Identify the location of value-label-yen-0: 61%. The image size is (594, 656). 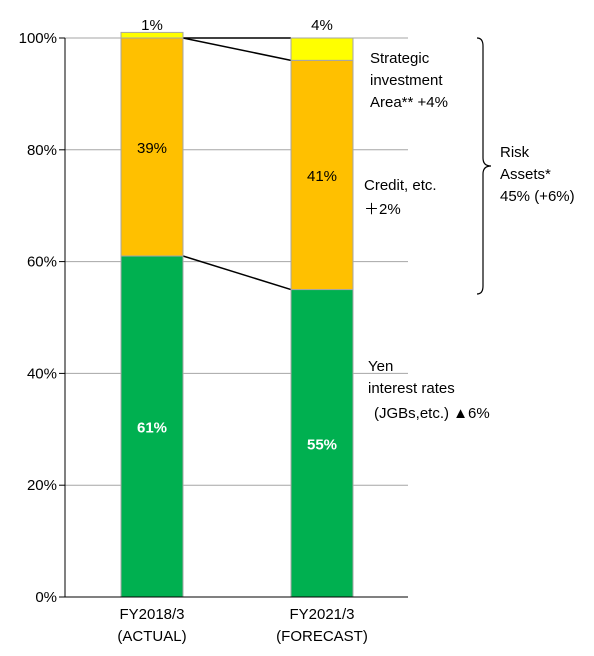
(152, 428).